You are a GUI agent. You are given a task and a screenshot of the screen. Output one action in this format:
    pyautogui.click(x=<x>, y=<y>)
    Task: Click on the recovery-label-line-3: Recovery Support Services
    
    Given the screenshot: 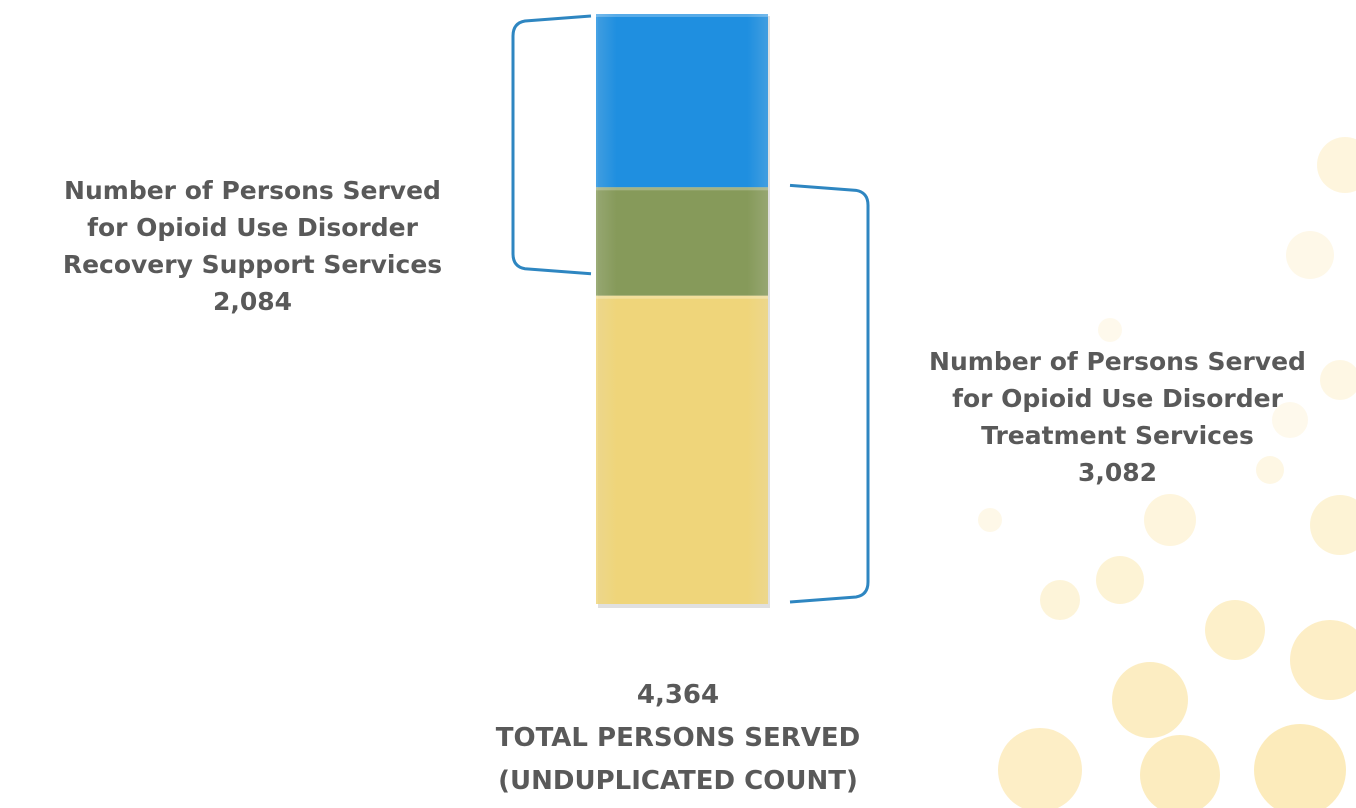 What is the action you would take?
    pyautogui.click(x=252, y=264)
    